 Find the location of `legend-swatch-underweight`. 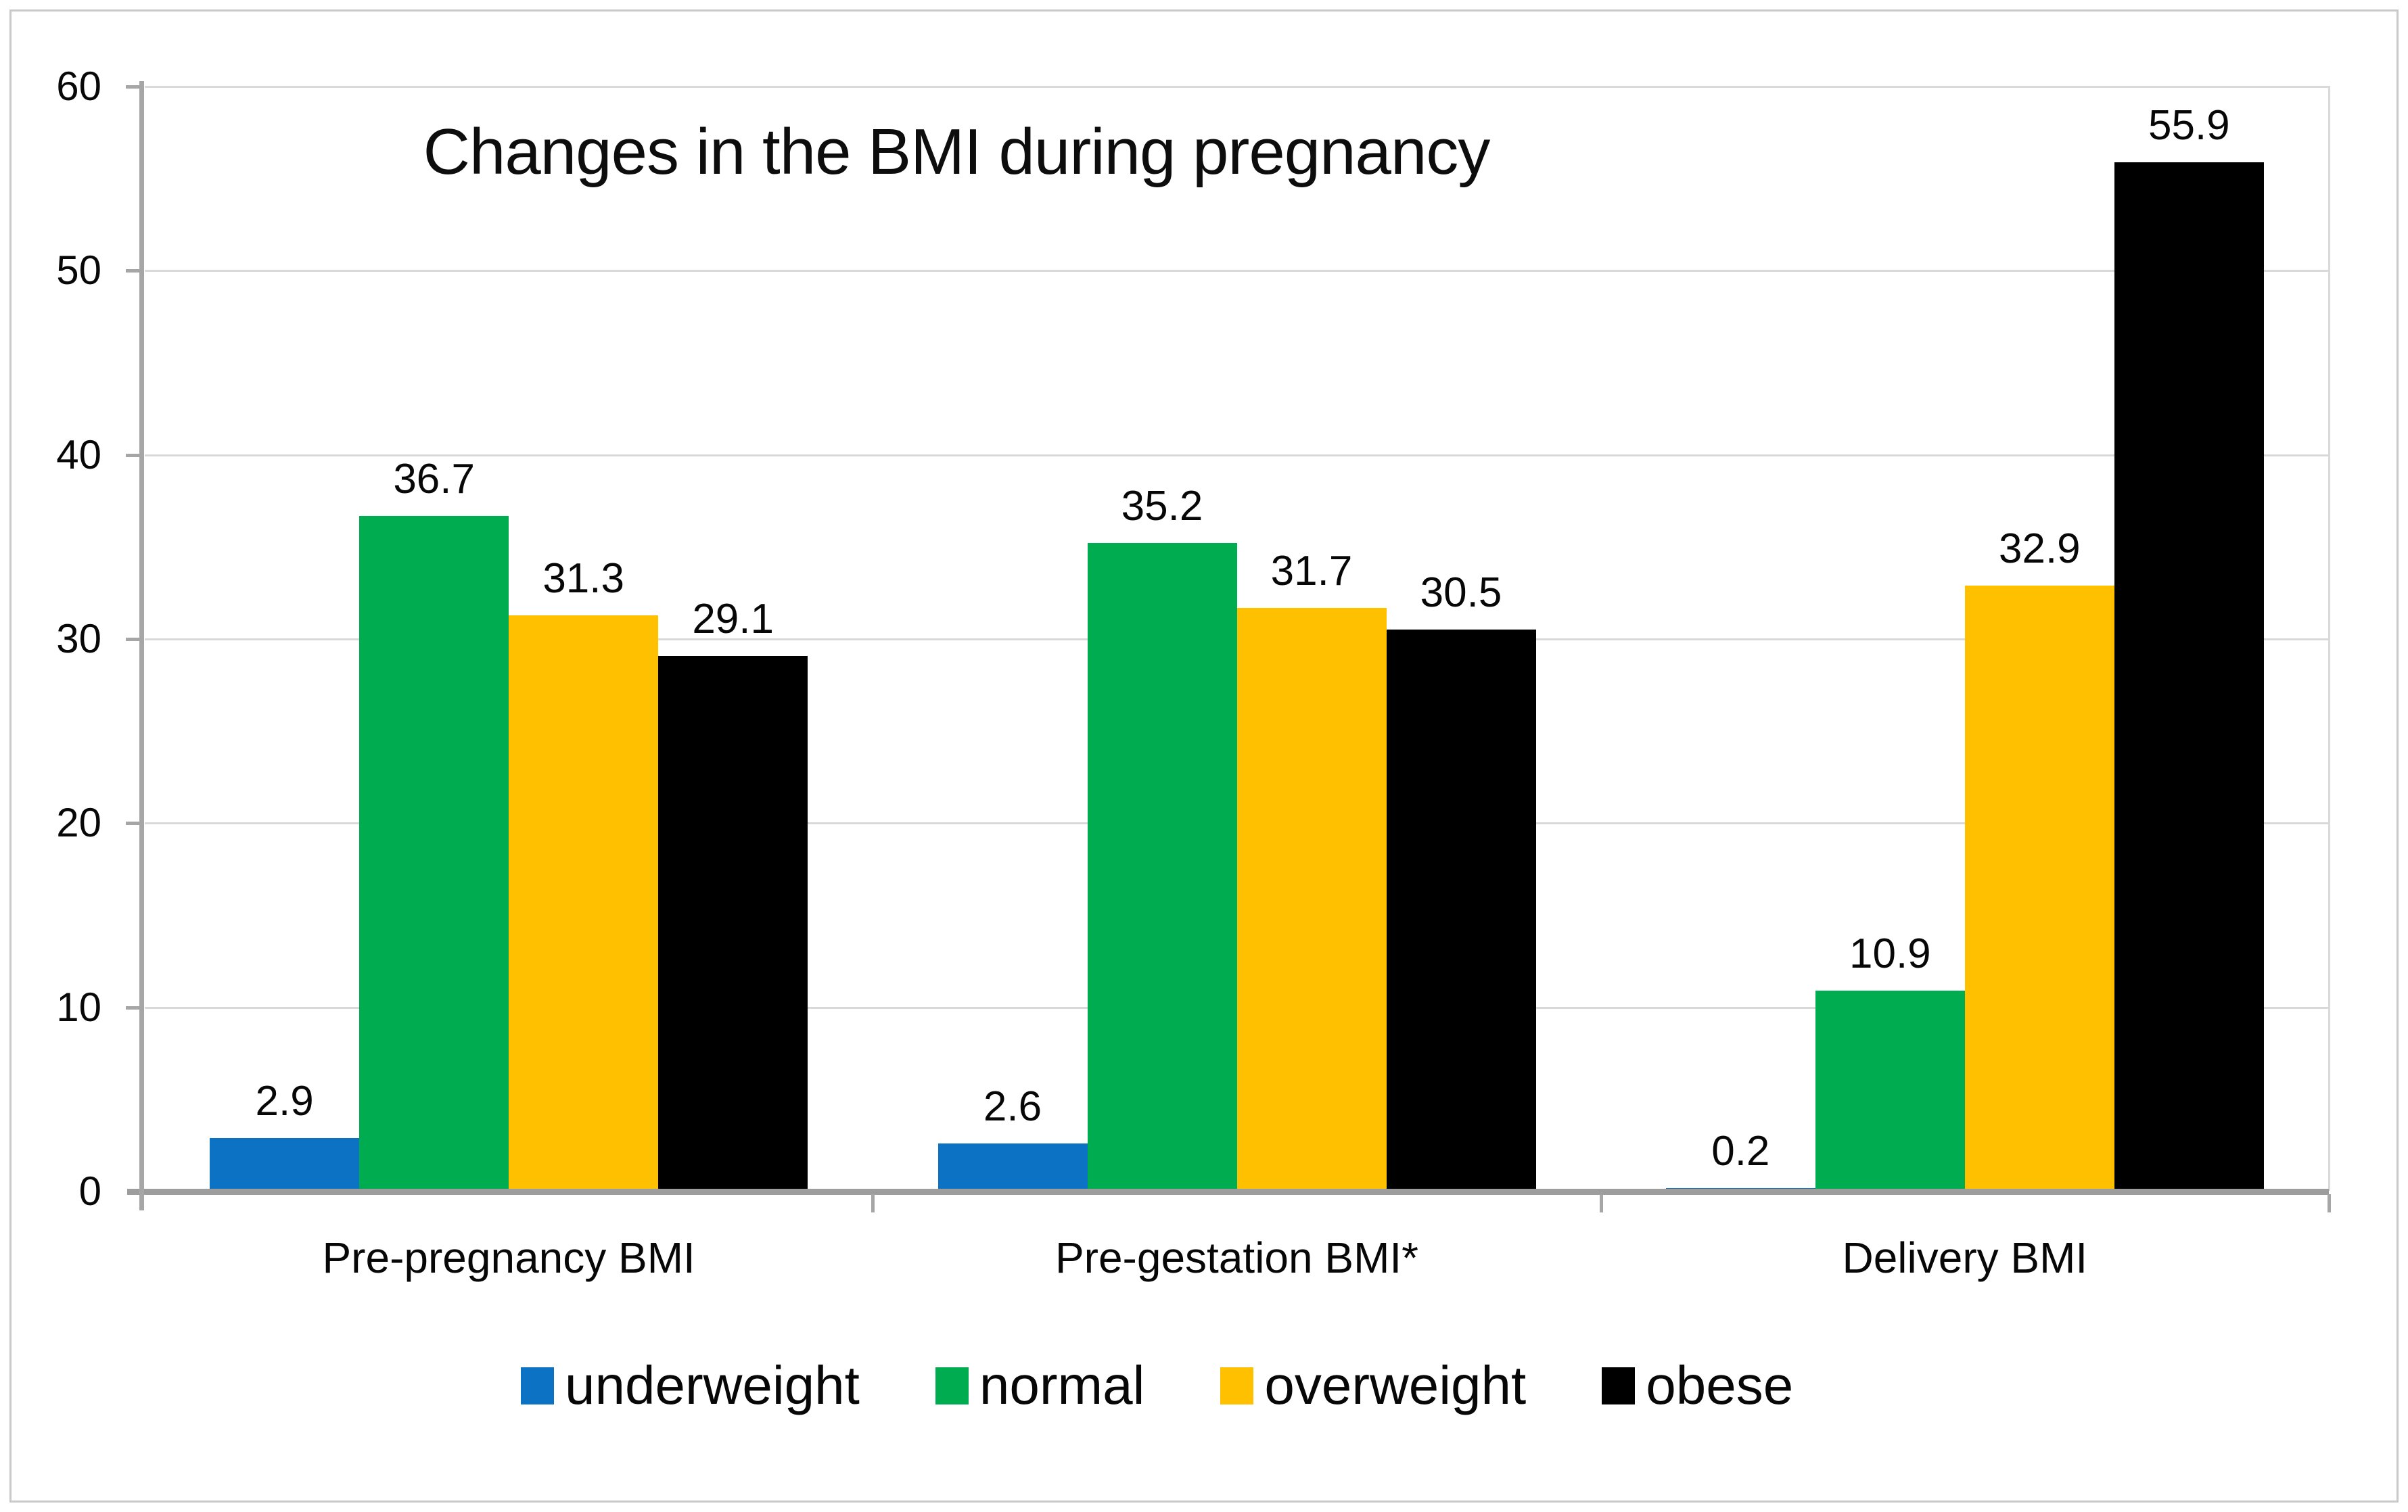

legend-swatch-underweight is located at coordinates (537, 1385).